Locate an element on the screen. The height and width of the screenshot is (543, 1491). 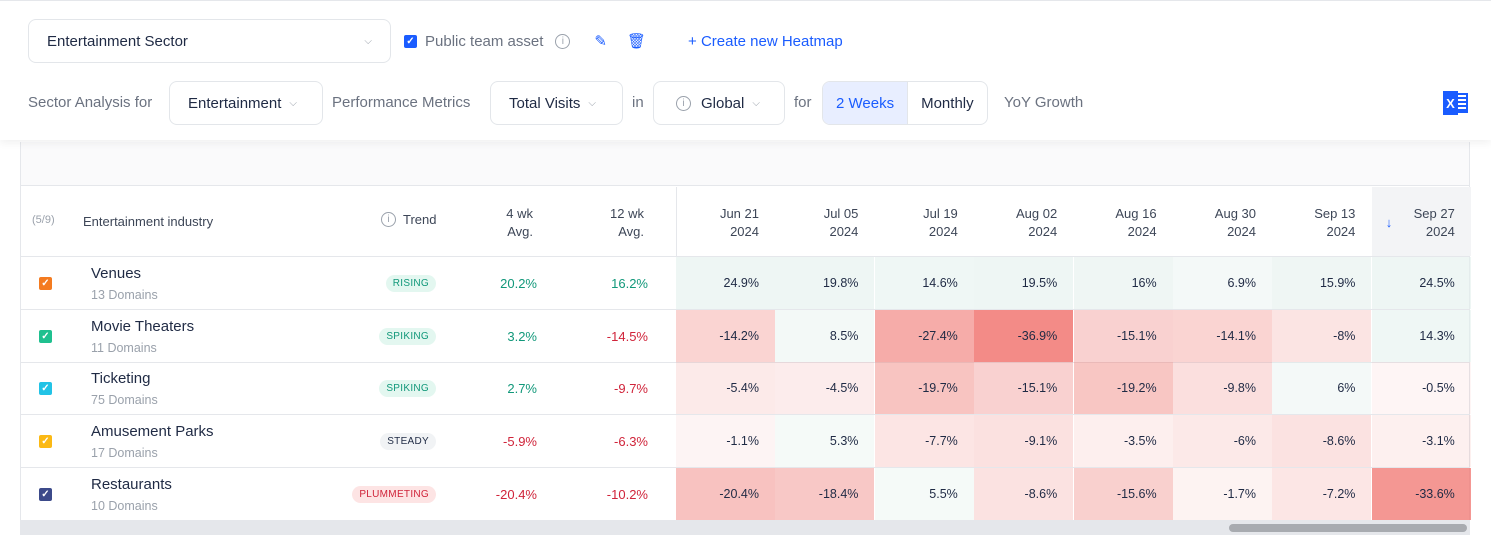
heat-cell: -3.5% is located at coordinates (1123, 441).